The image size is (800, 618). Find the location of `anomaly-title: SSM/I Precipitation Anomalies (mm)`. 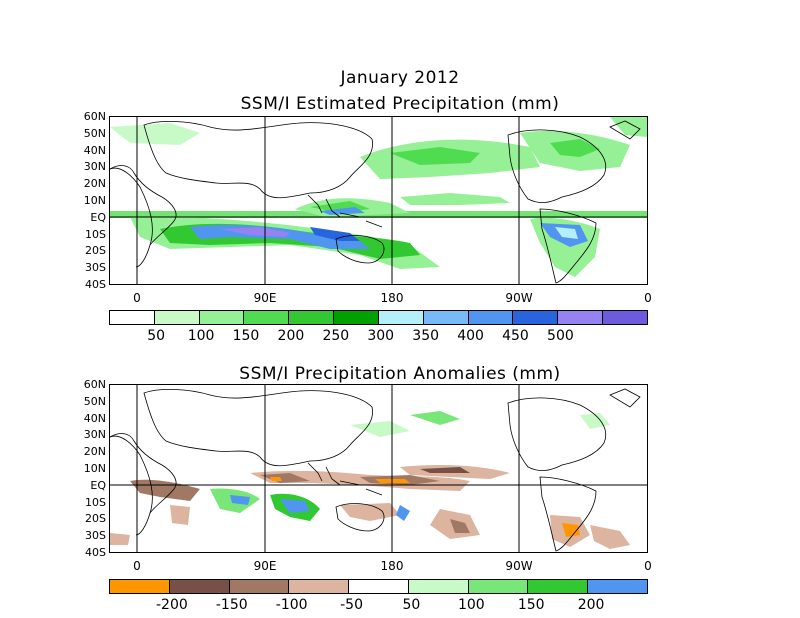

anomaly-title: SSM/I Precipitation Anomalies (mm) is located at coordinates (400, 374).